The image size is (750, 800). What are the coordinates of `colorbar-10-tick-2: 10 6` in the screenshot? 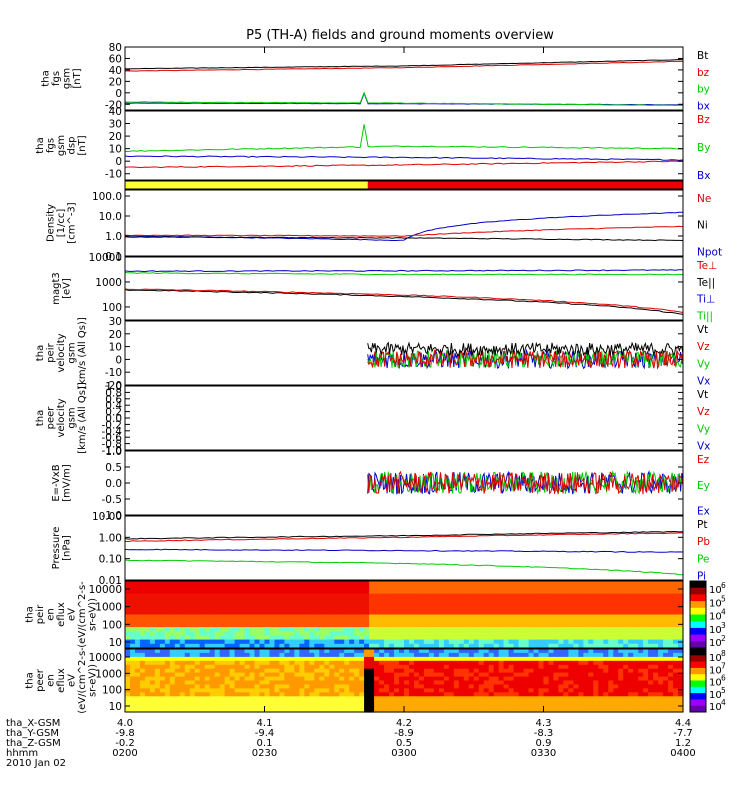 It's located at (717, 681).